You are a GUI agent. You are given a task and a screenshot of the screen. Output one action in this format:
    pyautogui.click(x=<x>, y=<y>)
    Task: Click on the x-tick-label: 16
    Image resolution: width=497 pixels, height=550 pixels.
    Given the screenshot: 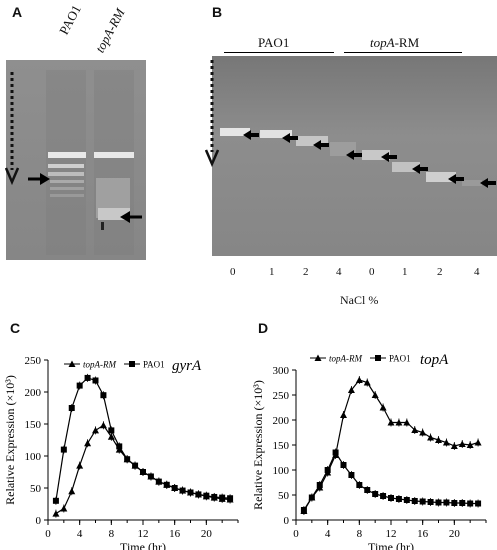 What is the action you would take?
    pyautogui.click(x=175, y=534)
    